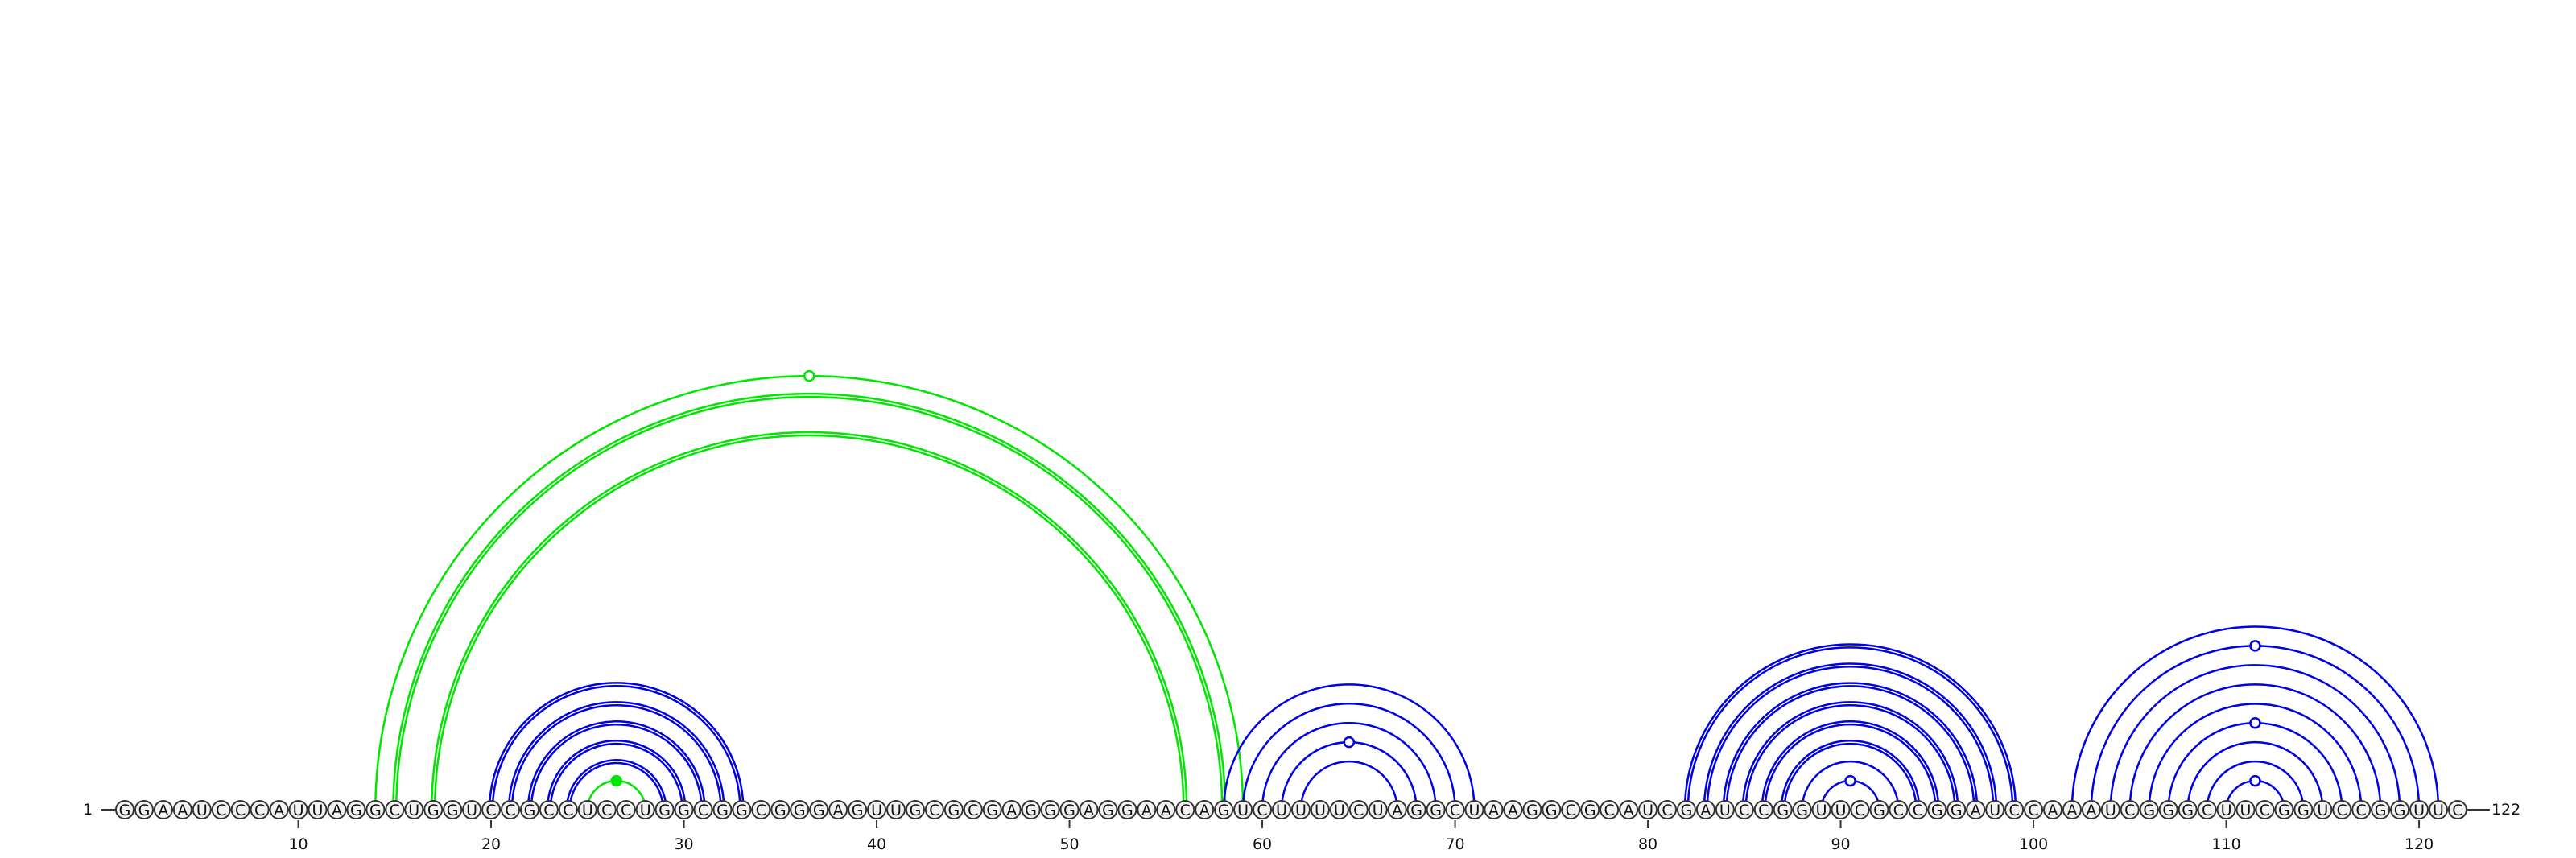  I want to click on tick-label: 40, so click(876, 844).